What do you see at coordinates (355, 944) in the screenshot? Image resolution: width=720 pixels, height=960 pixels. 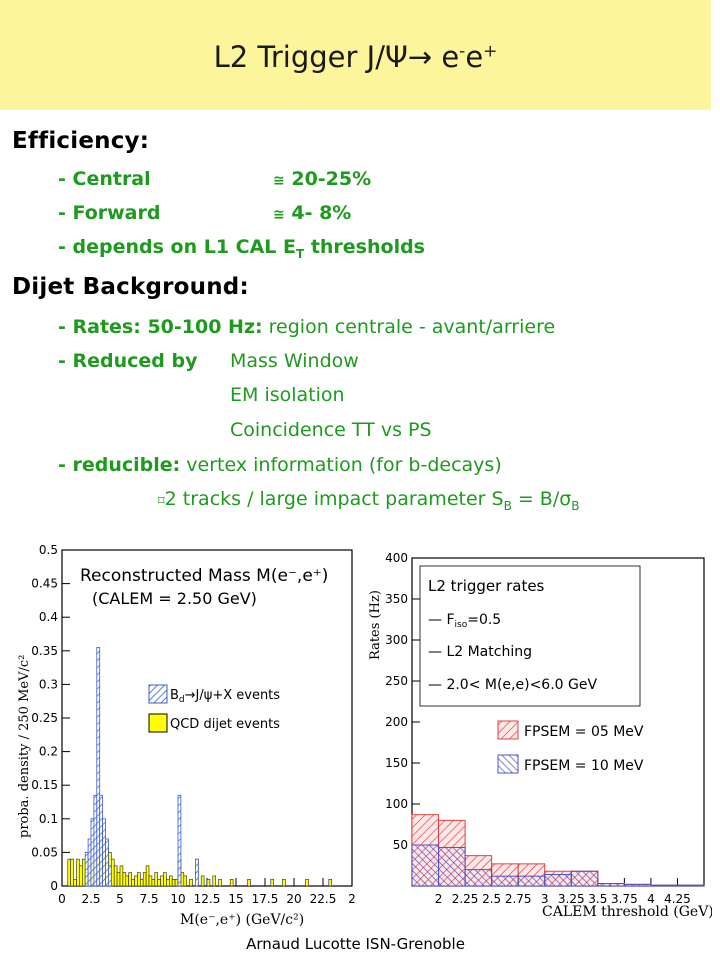 I see `footer-credit: Arnaud Lucotte ISN-Grenoble` at bounding box center [355, 944].